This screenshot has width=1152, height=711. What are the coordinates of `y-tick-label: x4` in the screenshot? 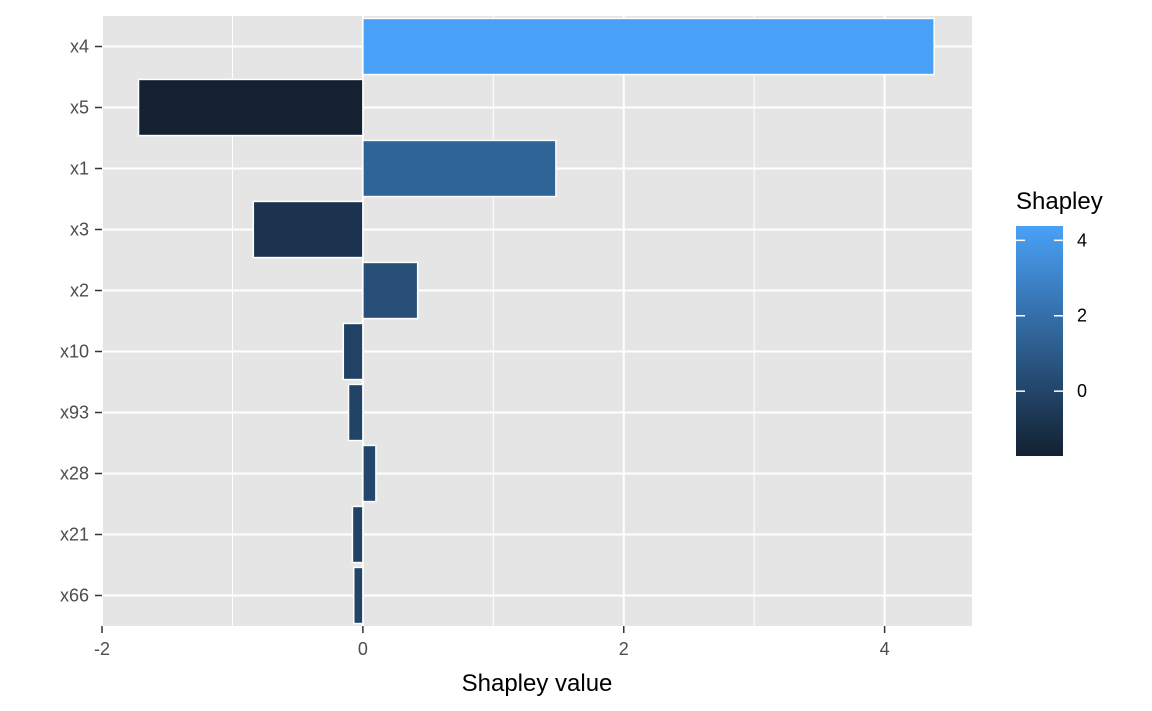 It's located at (79, 47).